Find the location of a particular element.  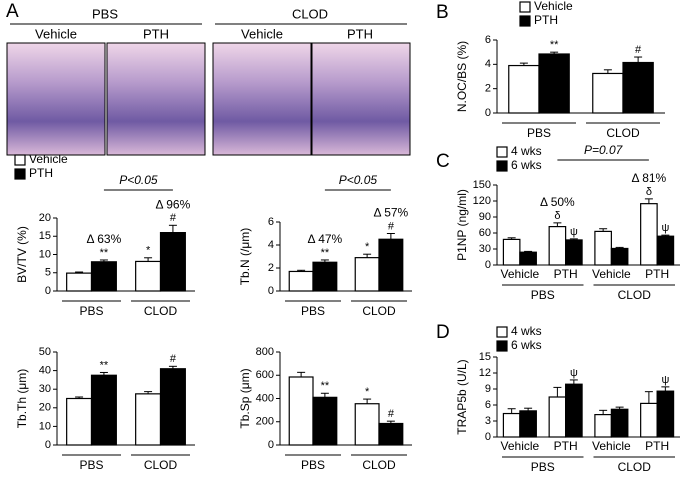

y-tick-label: 5 is located at coordinates (48, 273).